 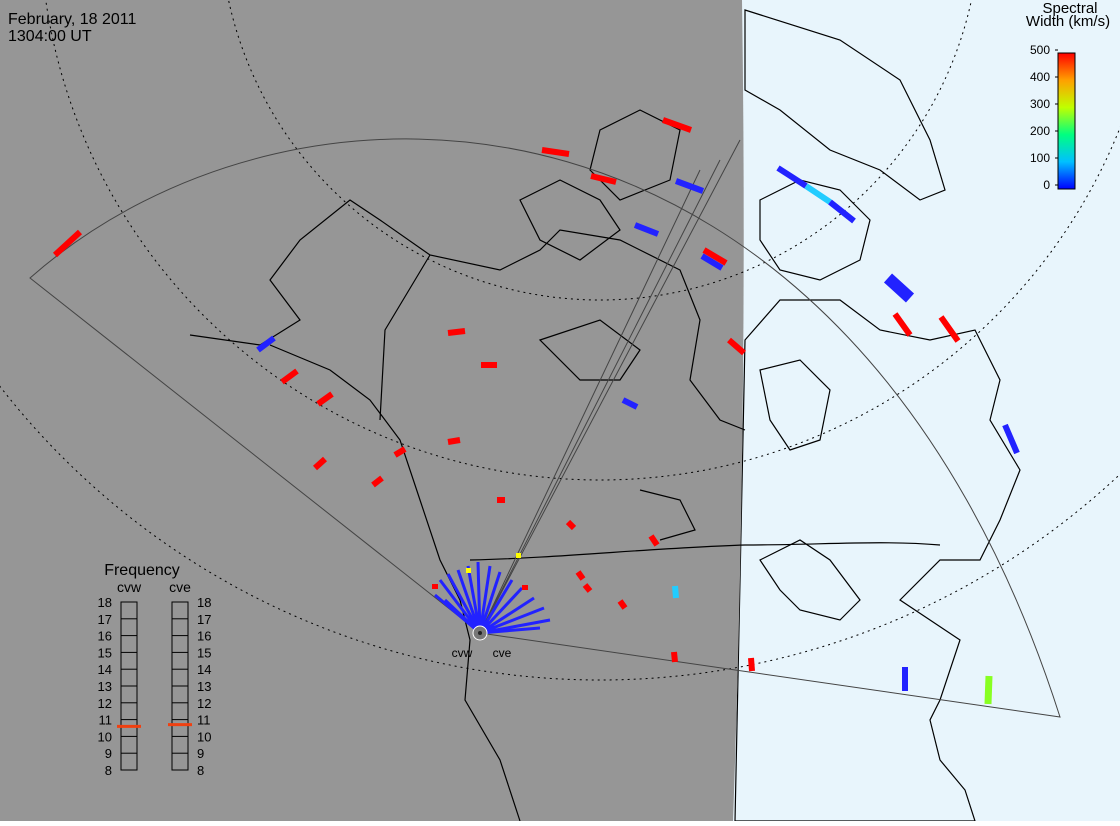 I want to click on radar-site-dot, so click(x=480, y=633).